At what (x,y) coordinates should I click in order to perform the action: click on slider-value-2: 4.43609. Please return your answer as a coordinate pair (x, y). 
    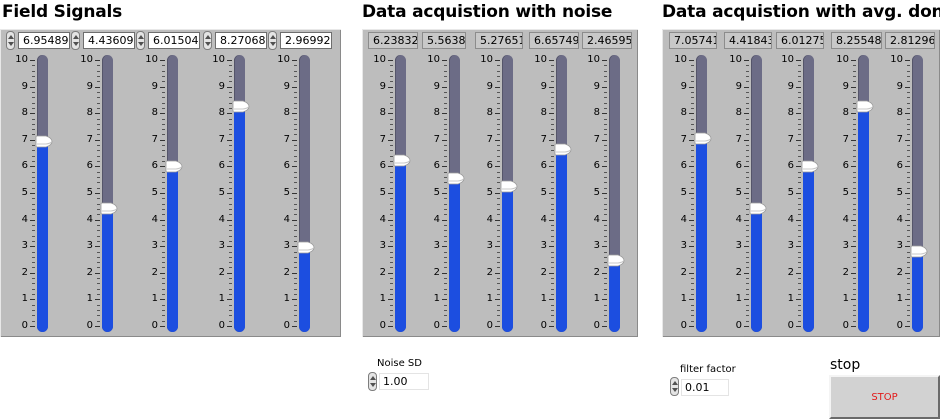
    Looking at the image, I should click on (109, 40).